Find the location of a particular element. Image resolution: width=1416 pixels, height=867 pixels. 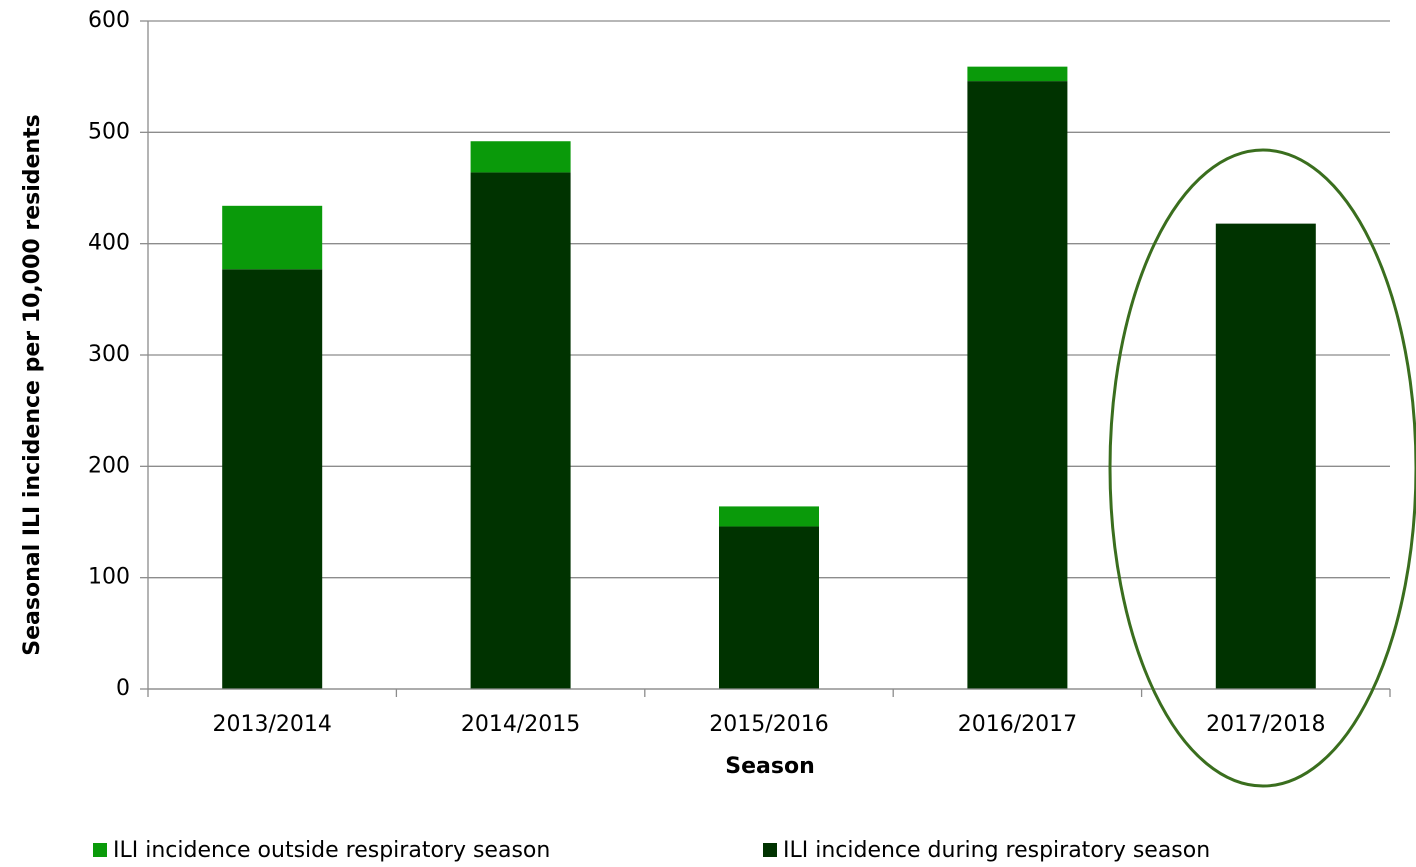

y-tick-label: 300 is located at coordinates (109, 354).